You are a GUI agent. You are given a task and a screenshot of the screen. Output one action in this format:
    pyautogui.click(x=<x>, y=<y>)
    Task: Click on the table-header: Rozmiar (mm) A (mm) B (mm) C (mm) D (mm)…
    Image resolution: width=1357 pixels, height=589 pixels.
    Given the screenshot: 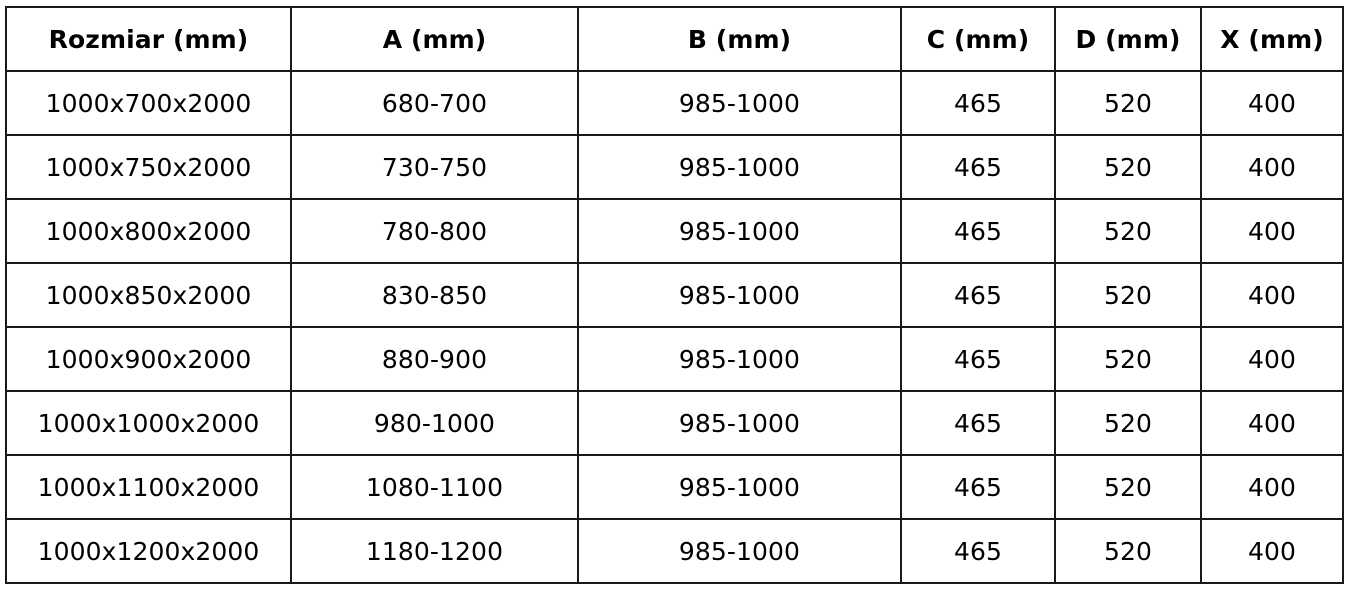 What is the action you would take?
    pyautogui.click(x=674, y=39)
    